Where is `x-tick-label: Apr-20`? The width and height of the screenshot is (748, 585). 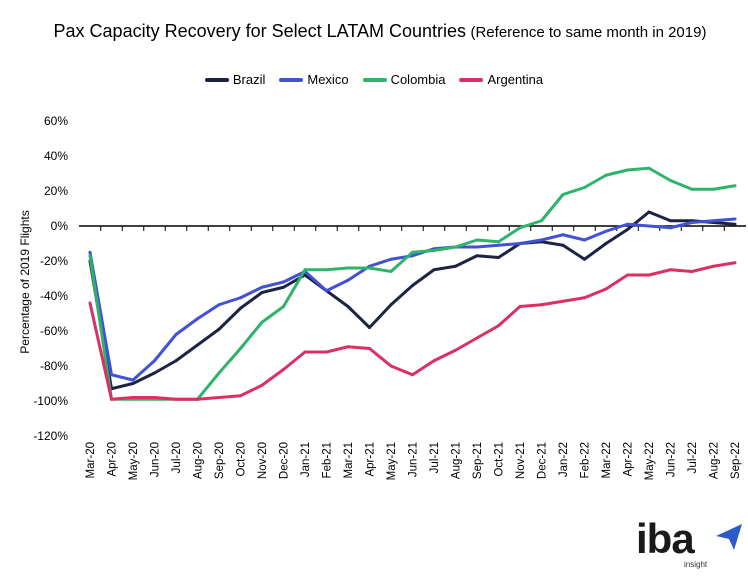 x-tick-label: Apr-20 is located at coordinates (113, 459).